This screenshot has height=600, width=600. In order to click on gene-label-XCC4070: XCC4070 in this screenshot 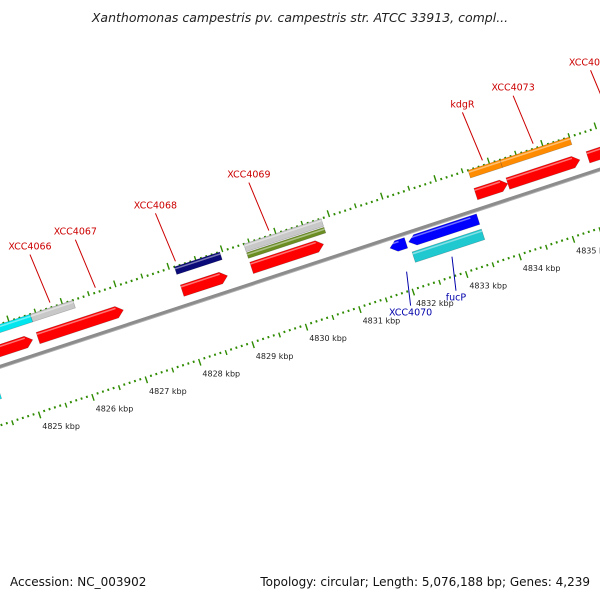, I will do `click(410, 313)`.